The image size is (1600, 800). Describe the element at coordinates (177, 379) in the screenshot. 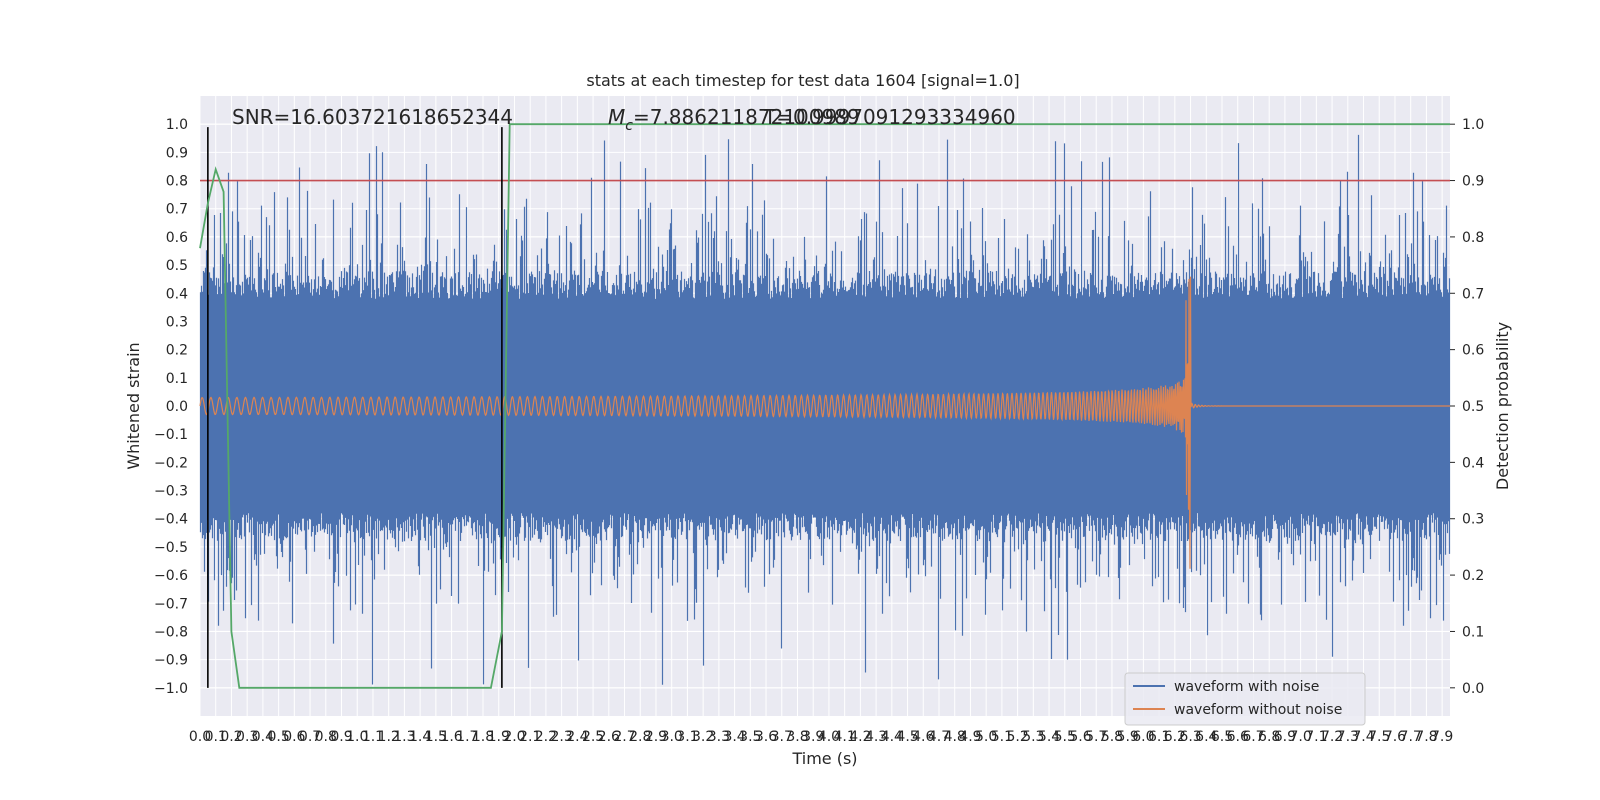

I see `y-tick-label: 0.1` at that location.